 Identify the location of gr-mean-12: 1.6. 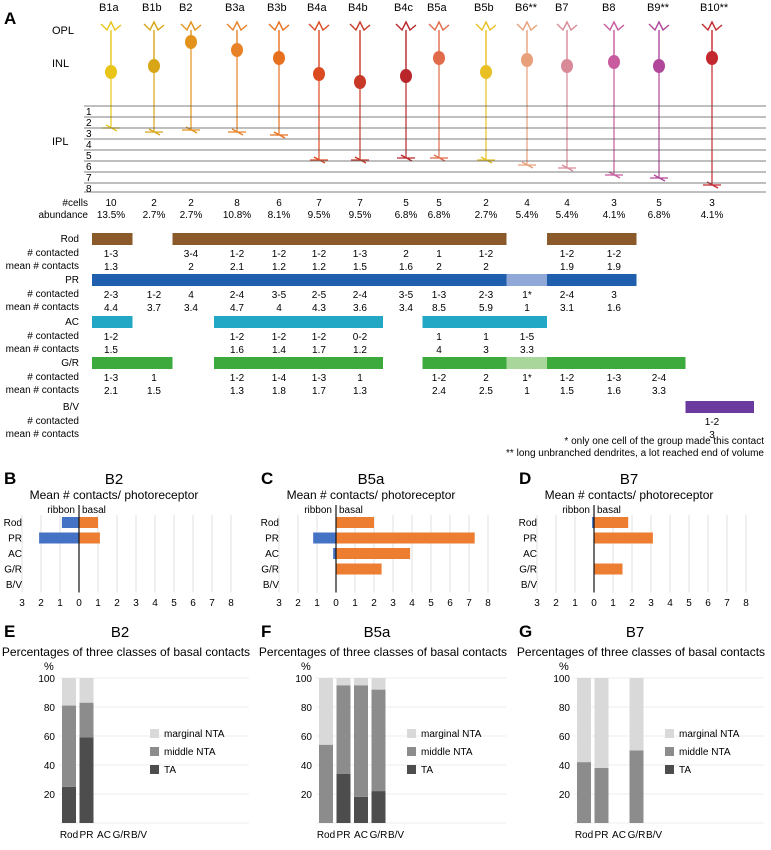
(614, 391).